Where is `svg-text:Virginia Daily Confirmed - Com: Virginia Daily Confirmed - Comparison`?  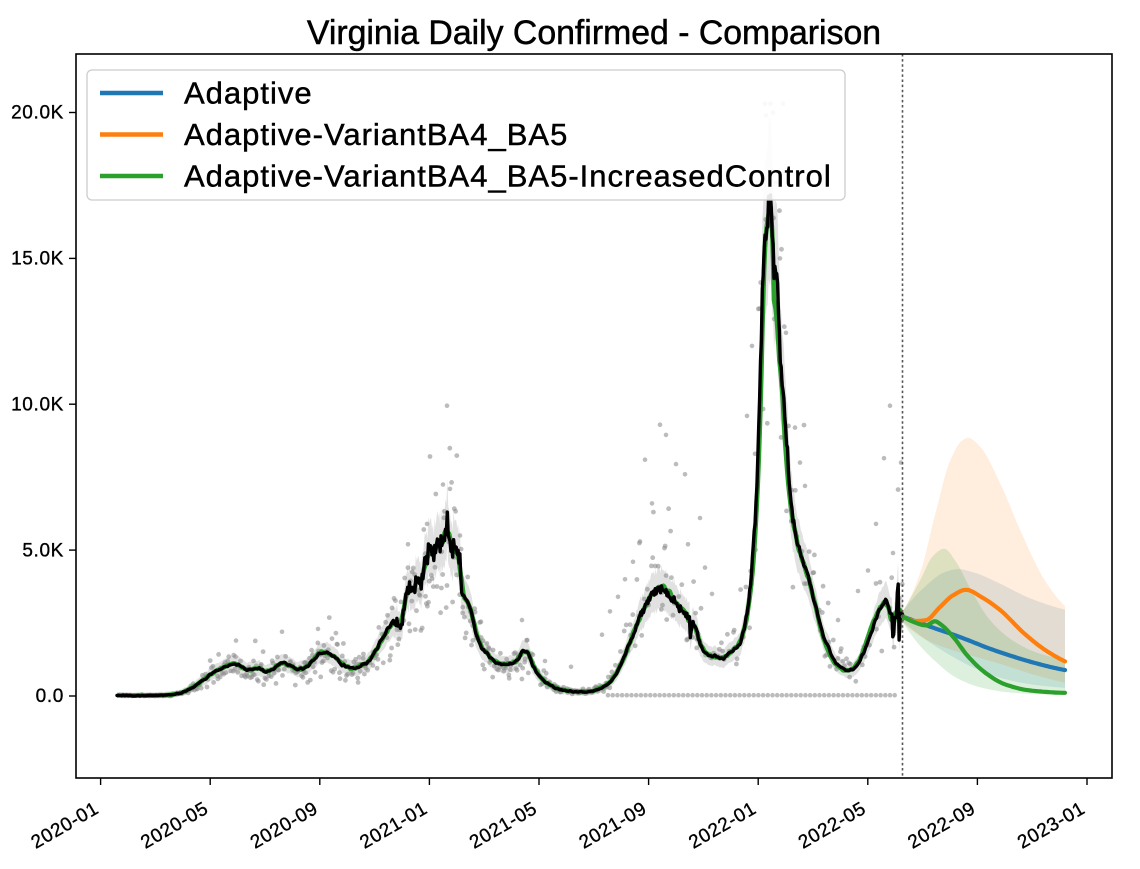
svg-text:Virginia Daily Confirmed - Com: Virginia Daily Confirmed - Comparison is located at coordinates (594, 33).